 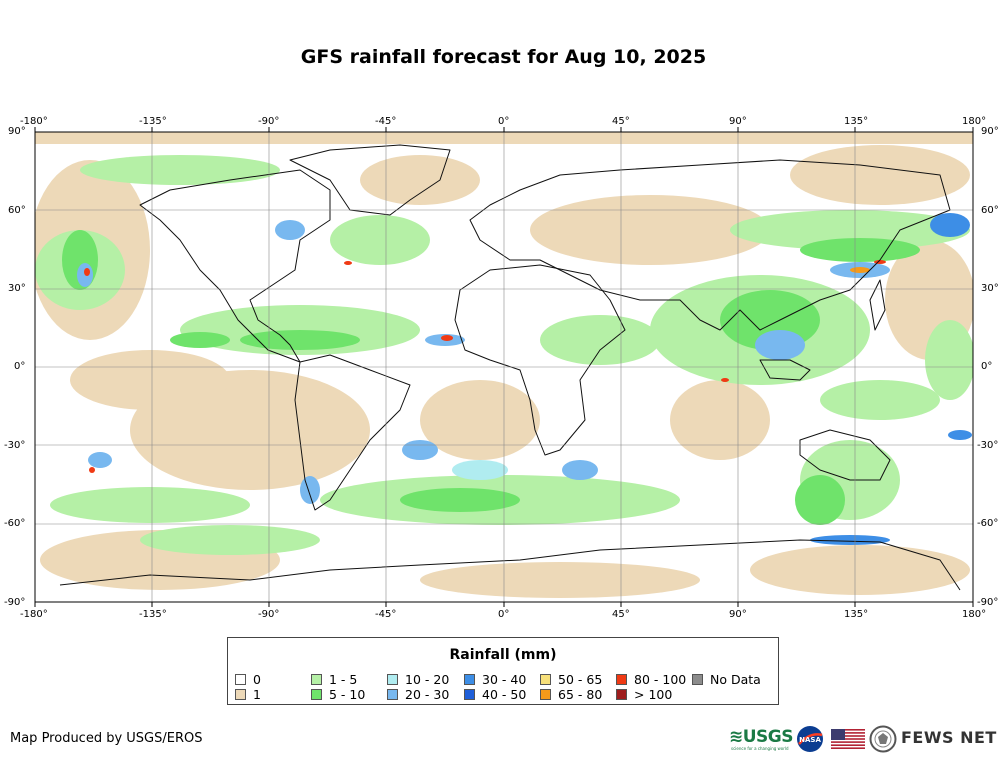 I want to click on legend-label: 1 - 5, so click(x=343, y=679).